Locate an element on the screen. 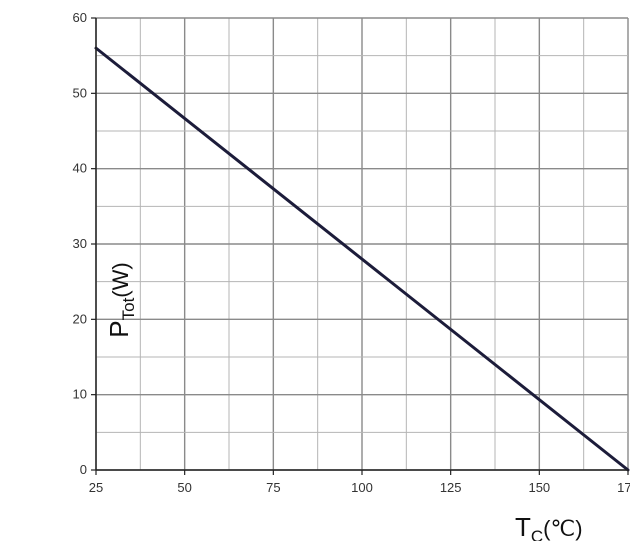 This screenshot has width=630, height=541. x-tick-label: 25 is located at coordinates (96, 487).